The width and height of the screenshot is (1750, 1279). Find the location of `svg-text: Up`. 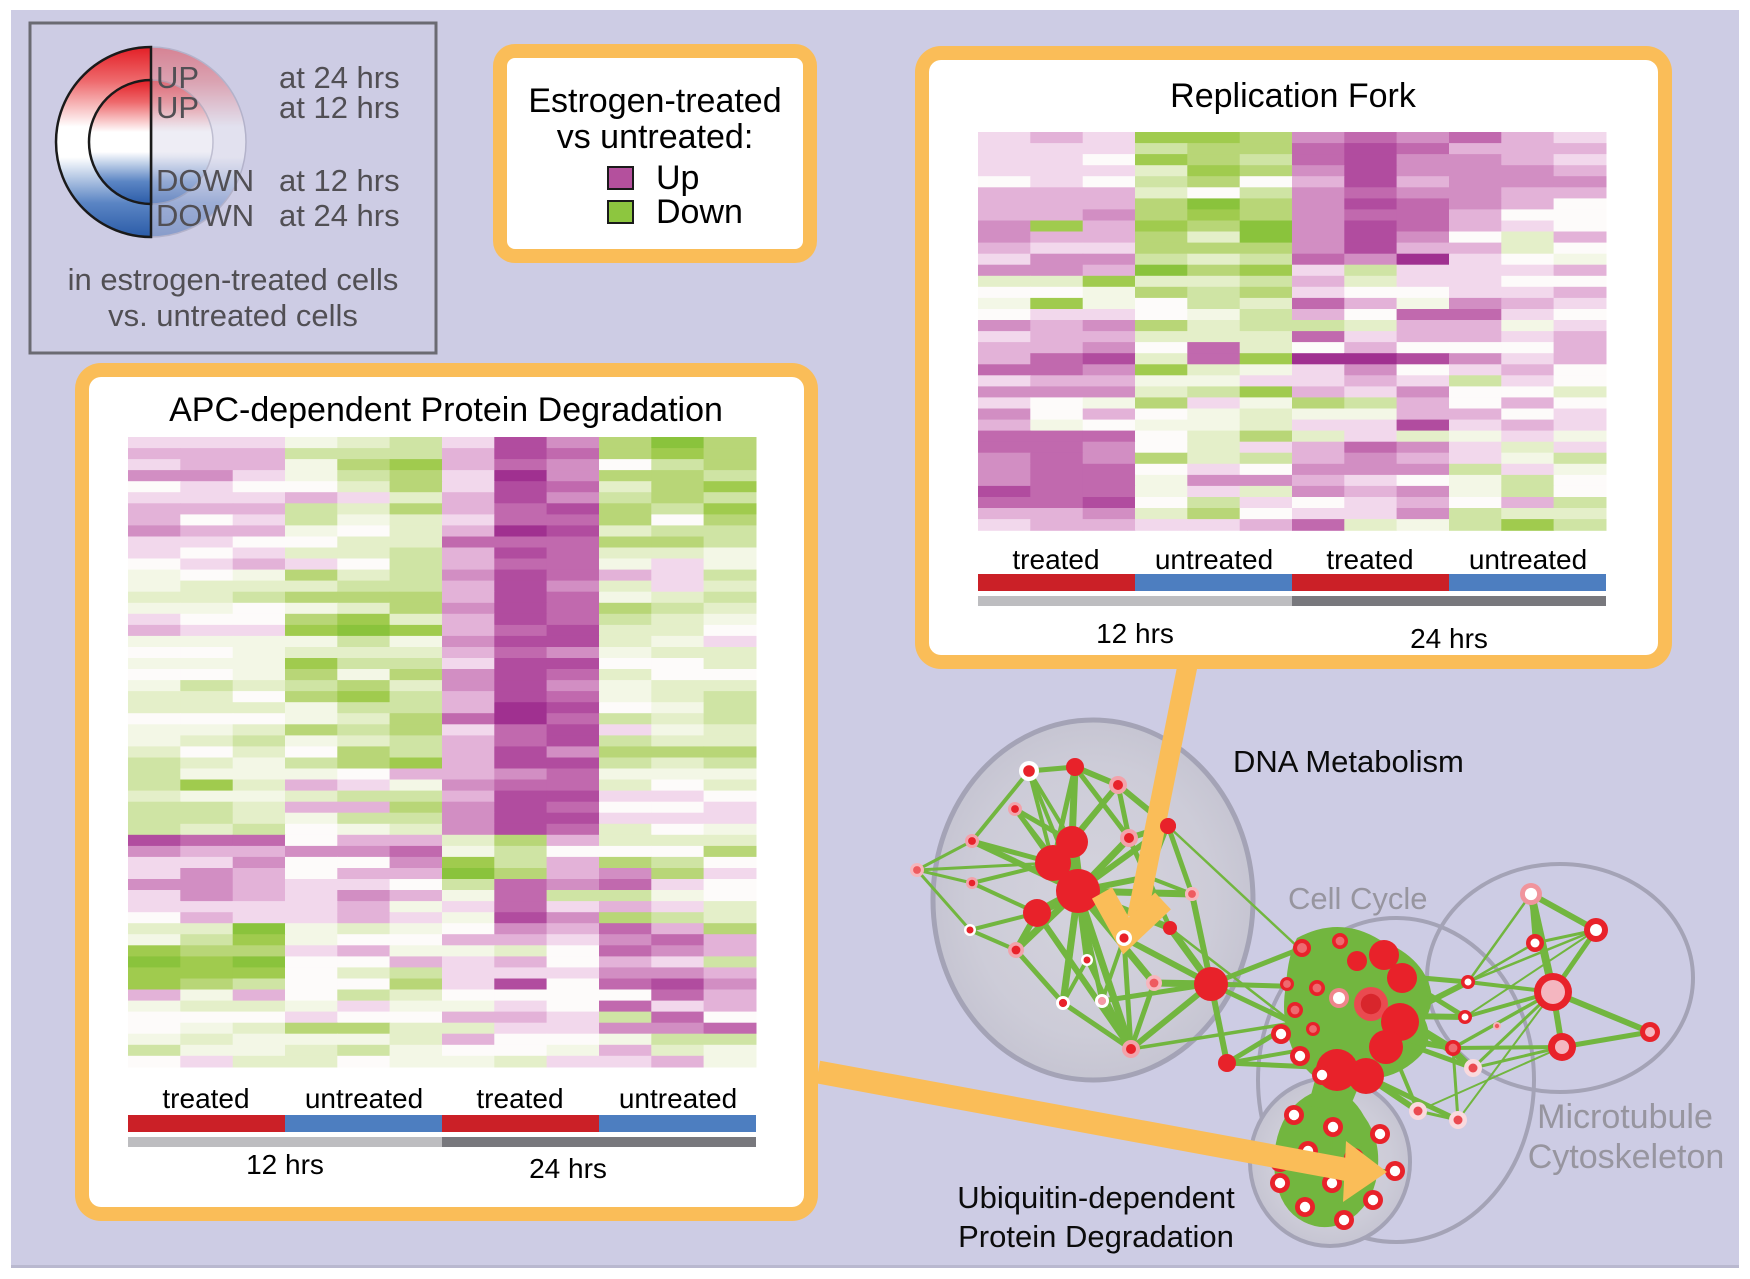

svg-text: Up is located at coordinates (677, 178).